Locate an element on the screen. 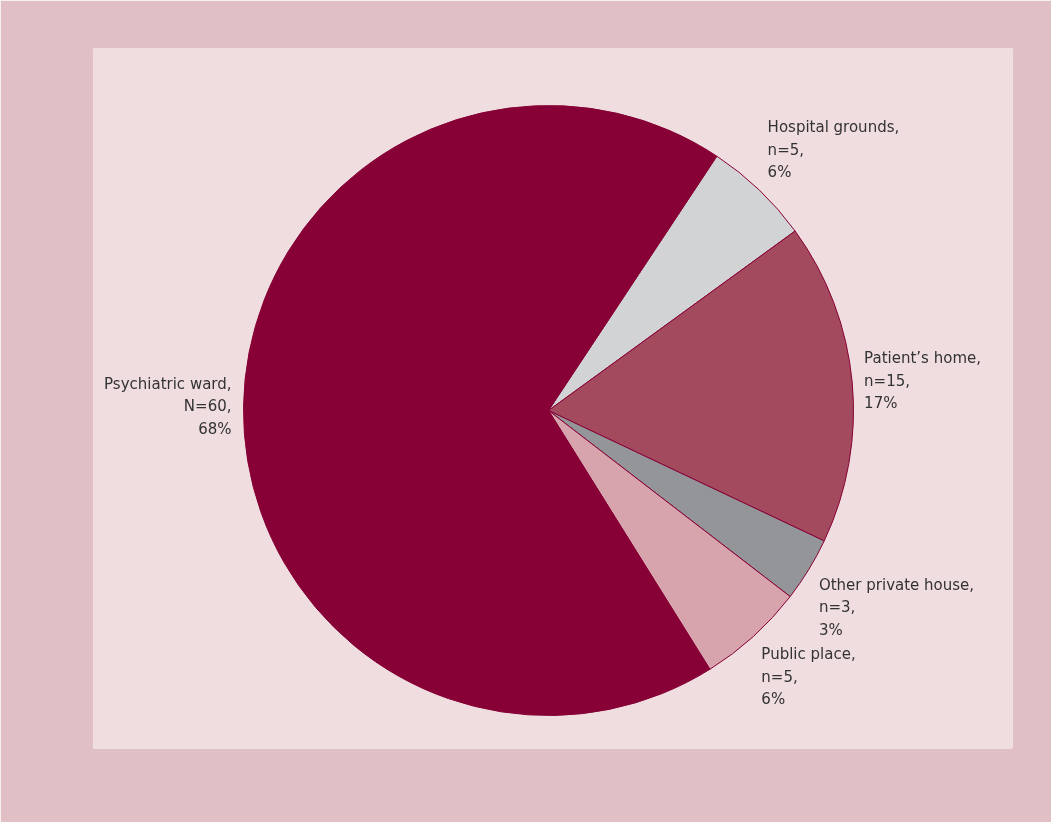 The height and width of the screenshot is (822, 1051). slice-label: Psychiatric ward, N=60, 68% is located at coordinates (168, 406).